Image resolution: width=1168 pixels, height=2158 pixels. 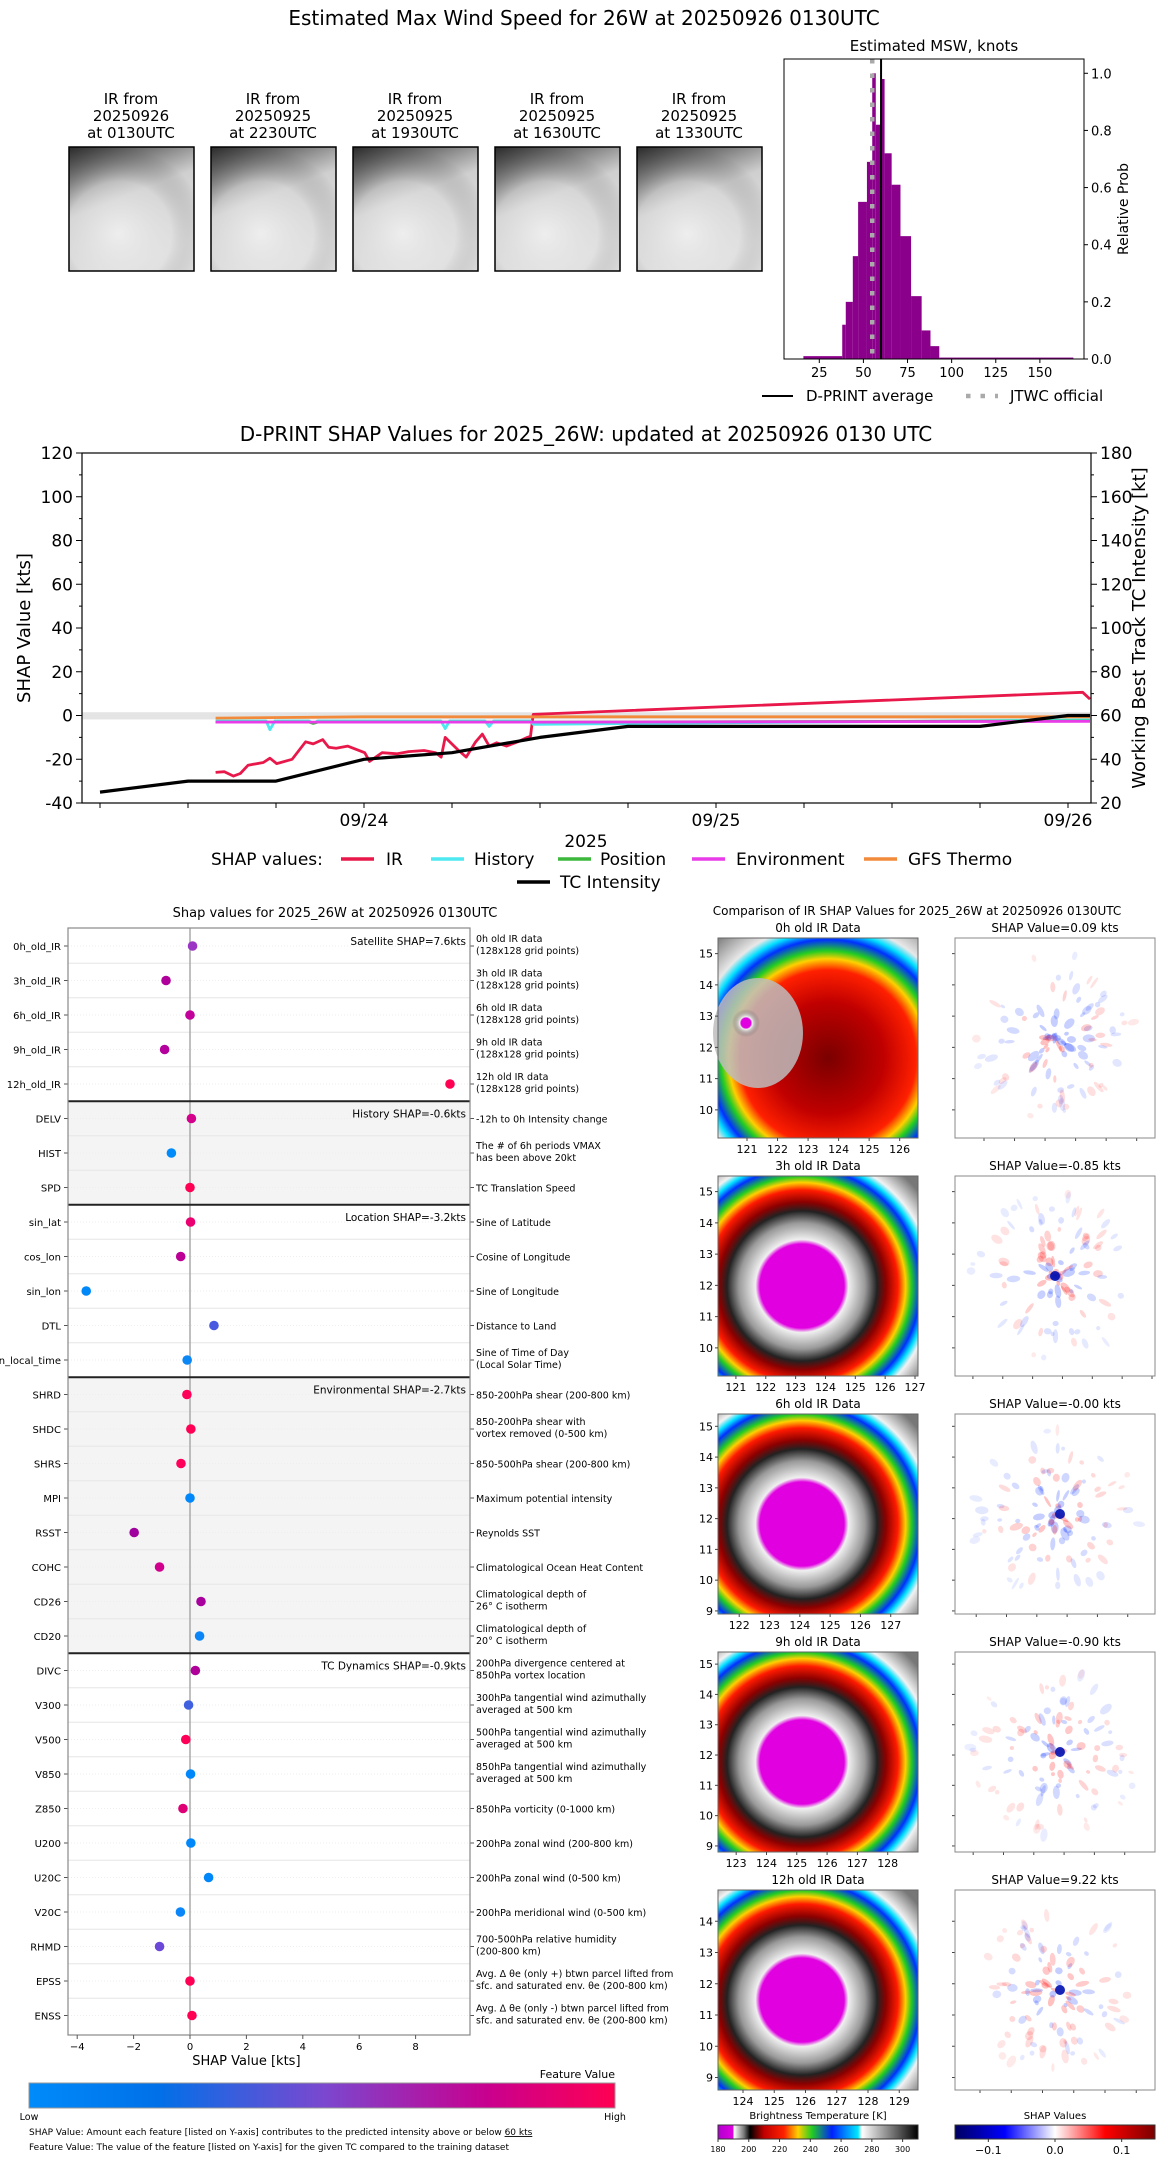 What do you see at coordinates (902, 2149) in the screenshot?
I see `colorbar-tick-label: 300` at bounding box center [902, 2149].